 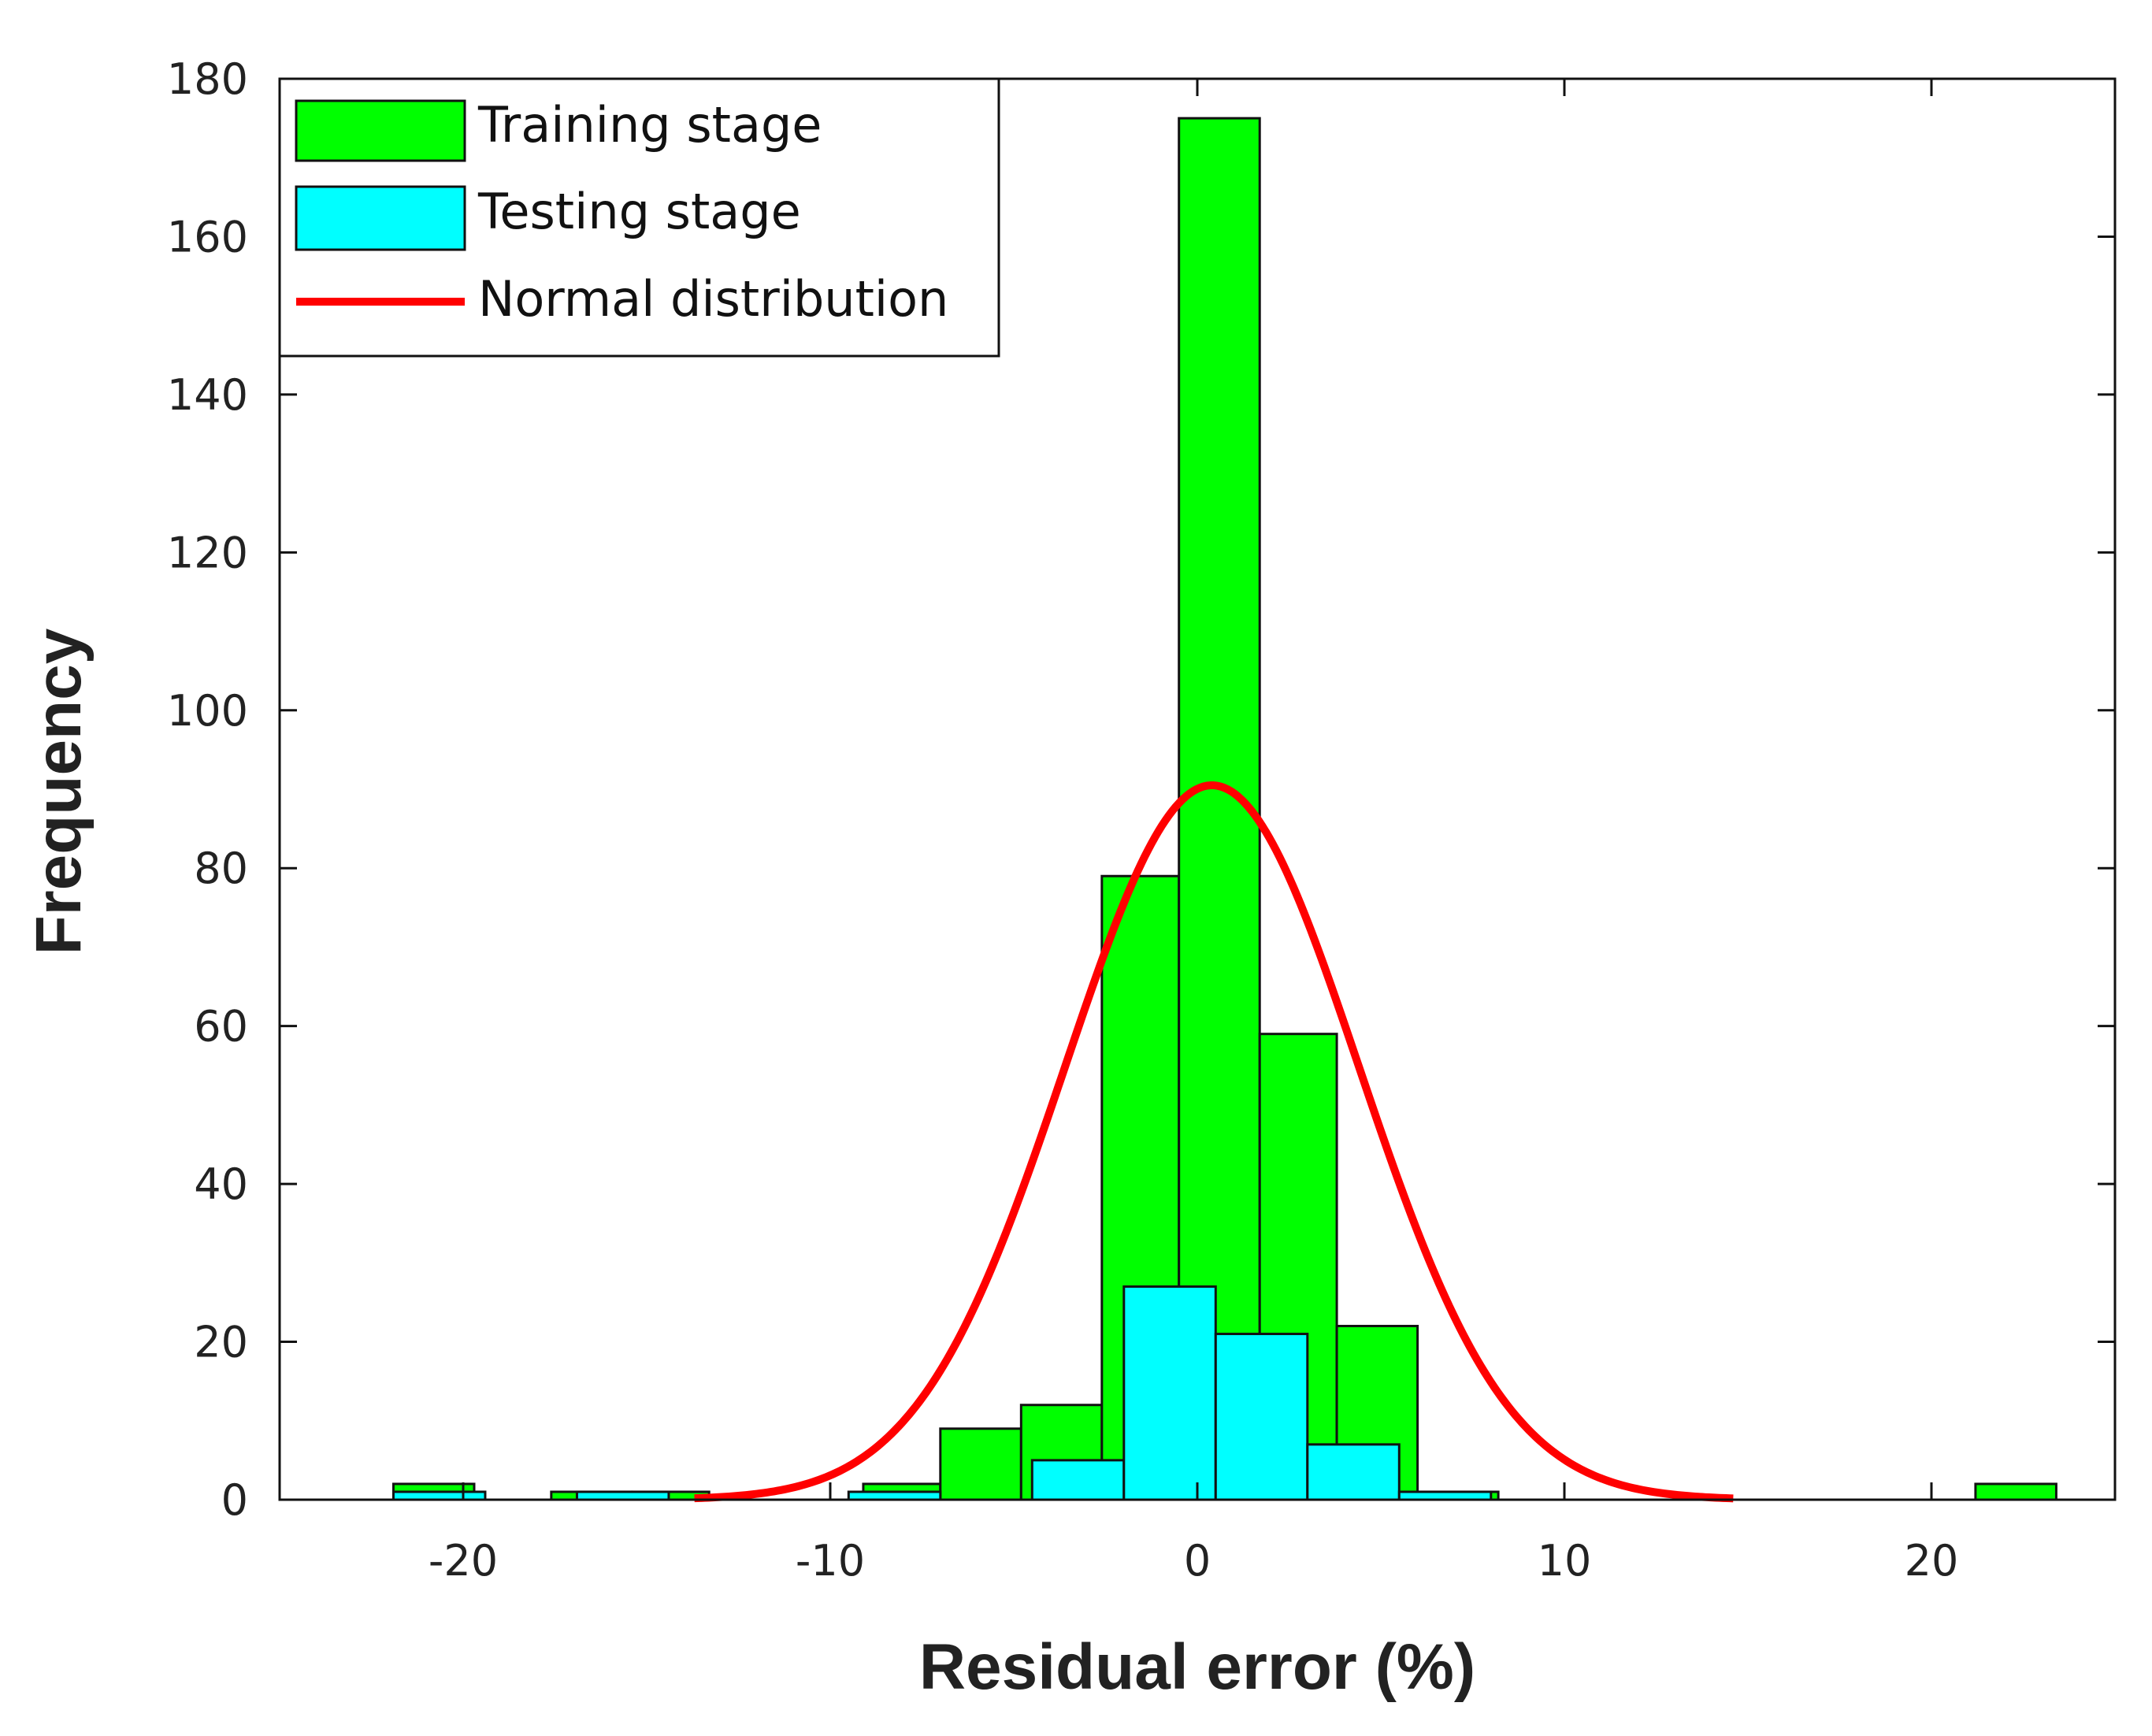 I want to click on y-tick-label: 180, so click(x=207, y=79).